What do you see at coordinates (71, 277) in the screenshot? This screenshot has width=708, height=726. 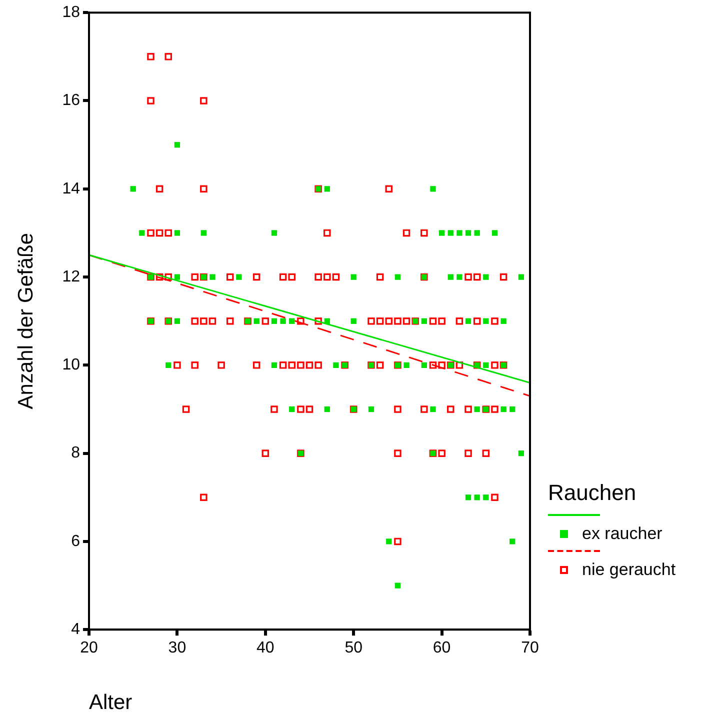 I see `y-tick-label: 12` at bounding box center [71, 277].